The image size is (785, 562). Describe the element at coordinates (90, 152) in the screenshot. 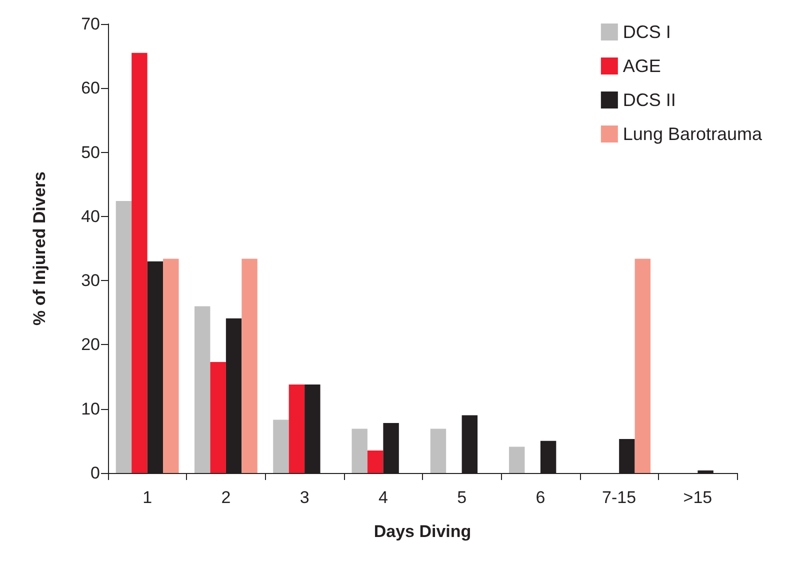

I see `y-tick-label: 50` at that location.